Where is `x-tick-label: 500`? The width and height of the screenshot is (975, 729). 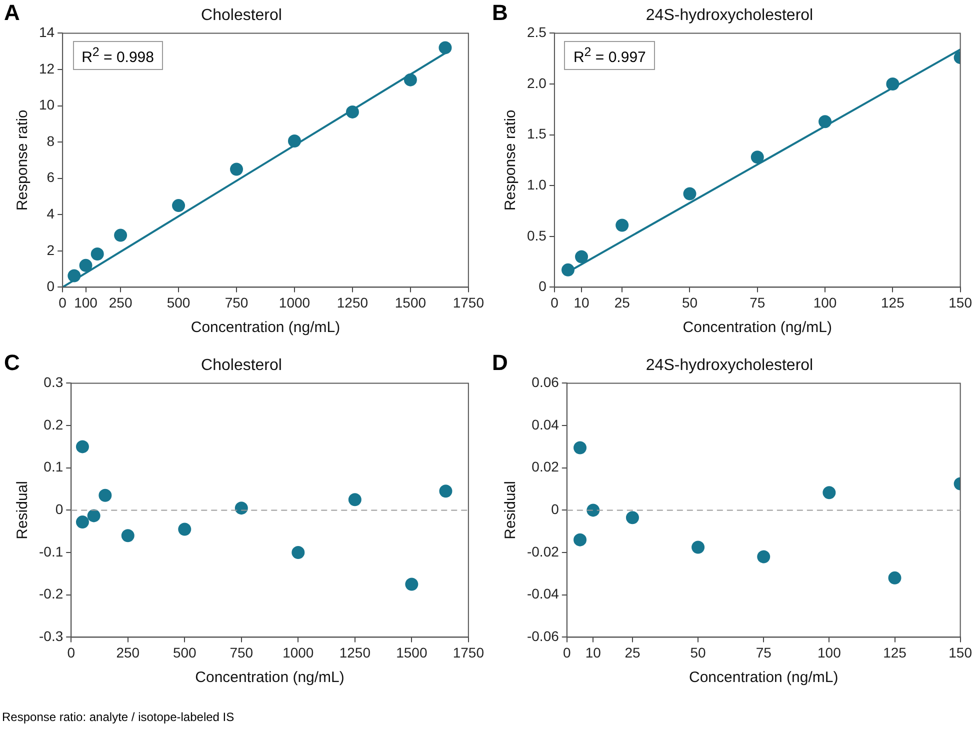
x-tick-label: 500 is located at coordinates (178, 302).